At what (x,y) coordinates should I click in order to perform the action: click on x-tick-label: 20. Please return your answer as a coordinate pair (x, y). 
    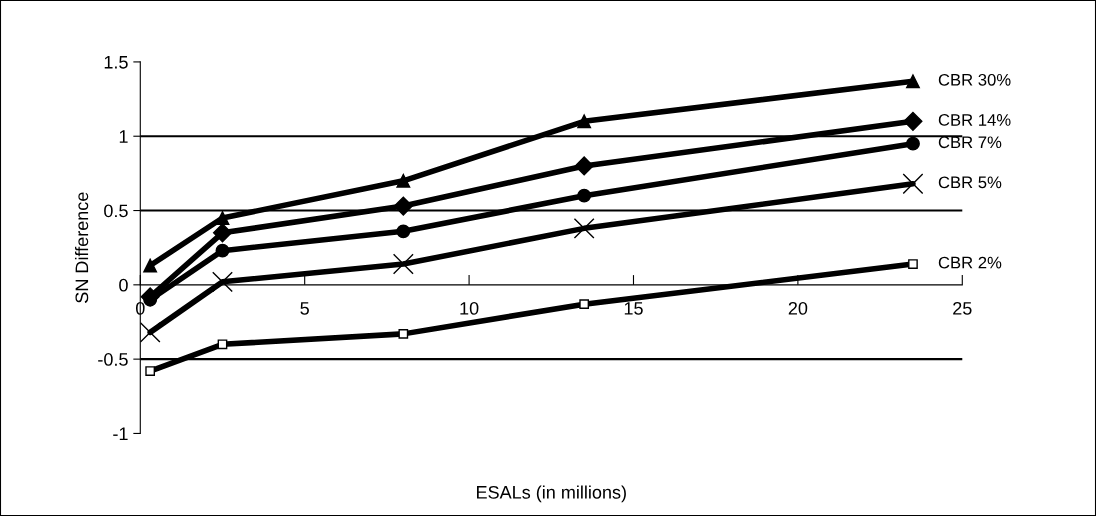
    Looking at the image, I should click on (798, 308).